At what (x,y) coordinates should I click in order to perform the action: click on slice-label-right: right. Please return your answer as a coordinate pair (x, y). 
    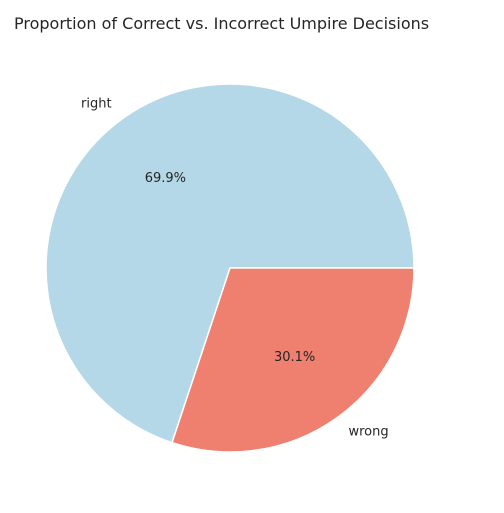
    Looking at the image, I should click on (96, 103).